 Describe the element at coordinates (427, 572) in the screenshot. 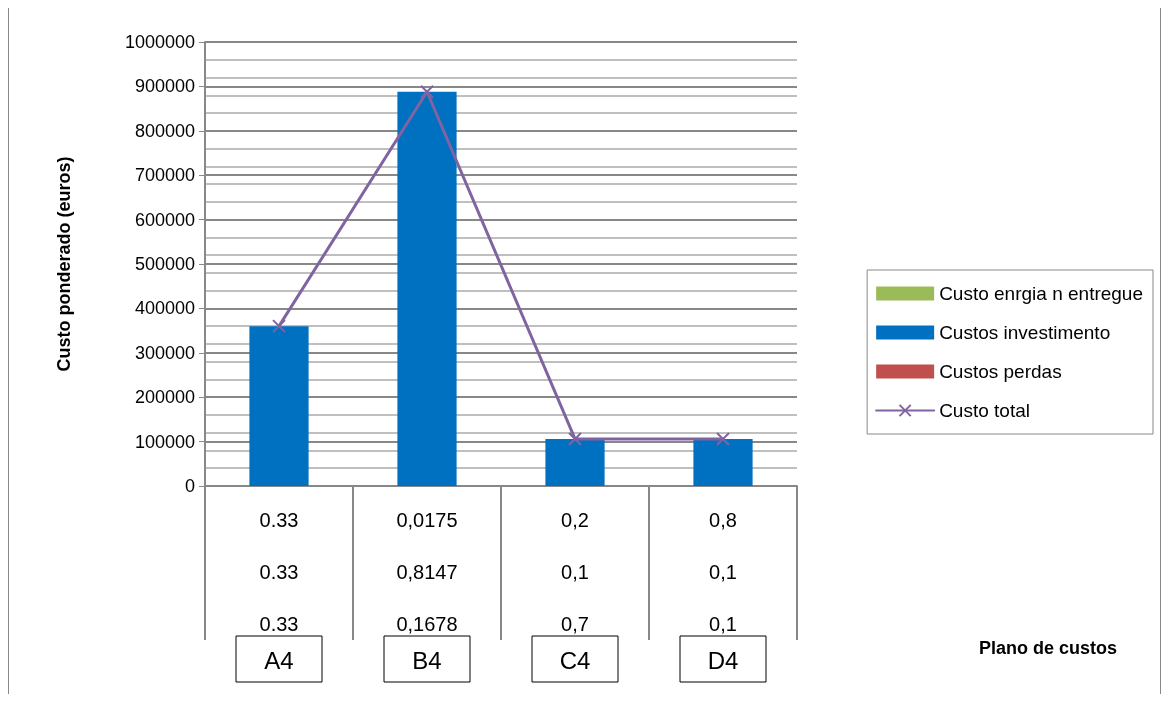

I see `text: 0,8147` at that location.